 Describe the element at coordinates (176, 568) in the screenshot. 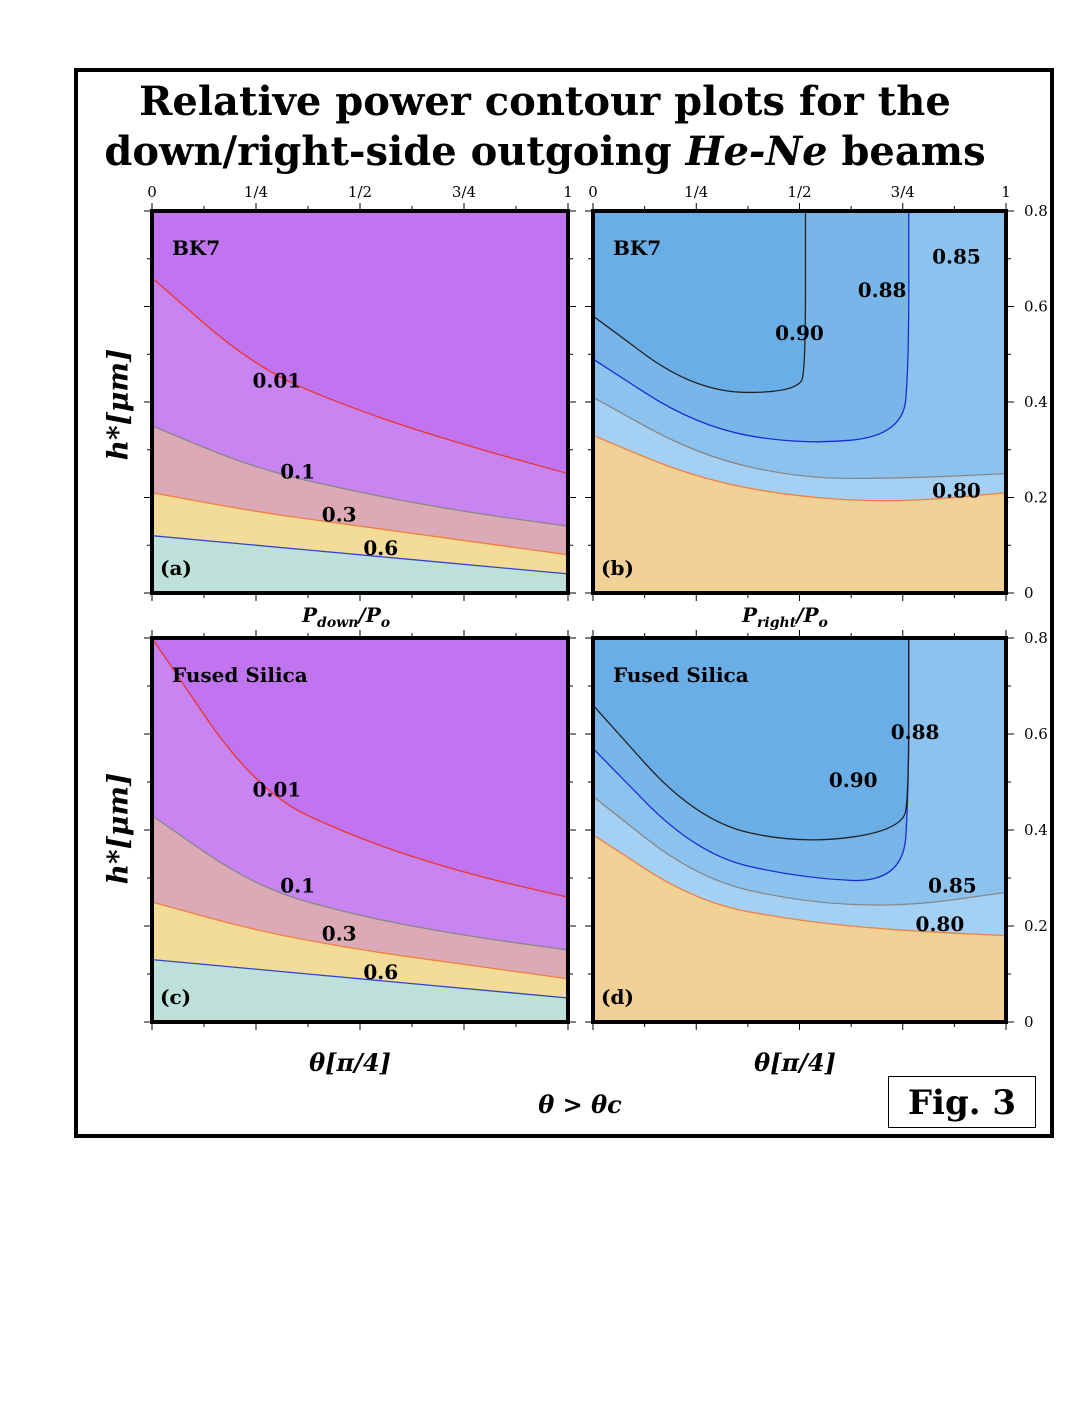

I see `panel-tag: (a)` at that location.